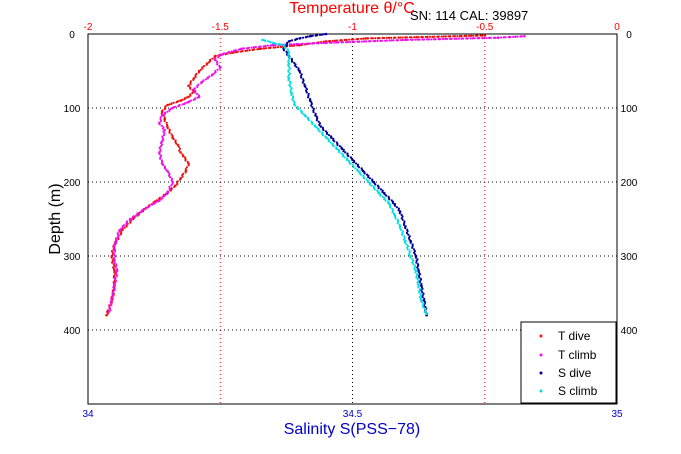  Describe the element at coordinates (541, 391) in the screenshot. I see `legend-marker-s-climb` at that location.